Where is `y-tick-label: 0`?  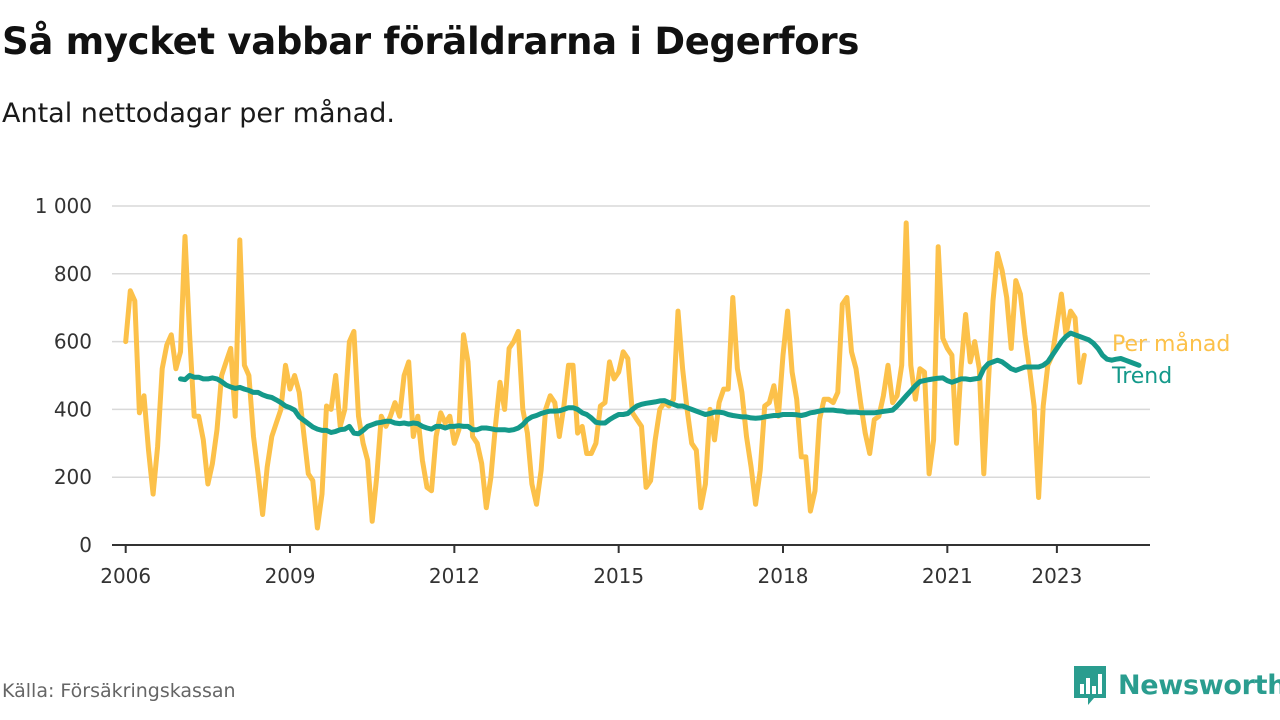
y-tick-label: 0 is located at coordinates (85, 545).